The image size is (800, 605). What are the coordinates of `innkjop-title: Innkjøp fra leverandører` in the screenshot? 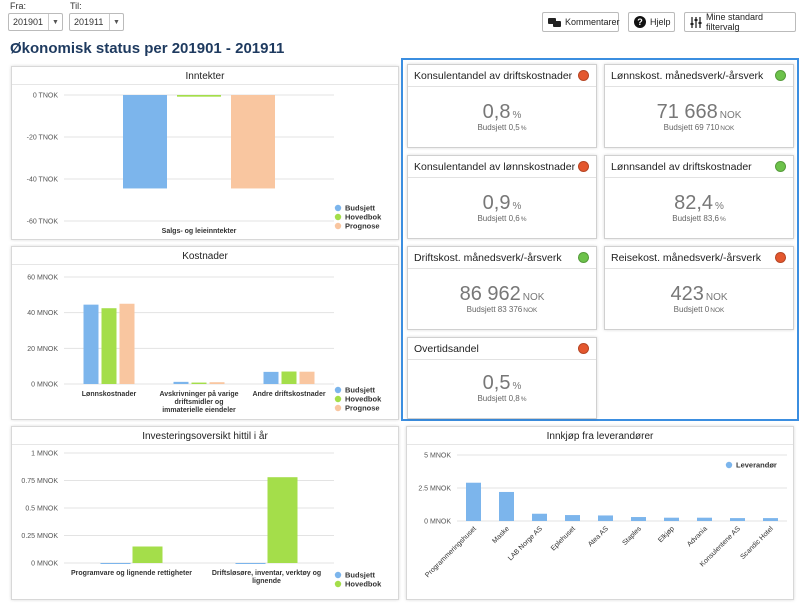 It's located at (600, 436).